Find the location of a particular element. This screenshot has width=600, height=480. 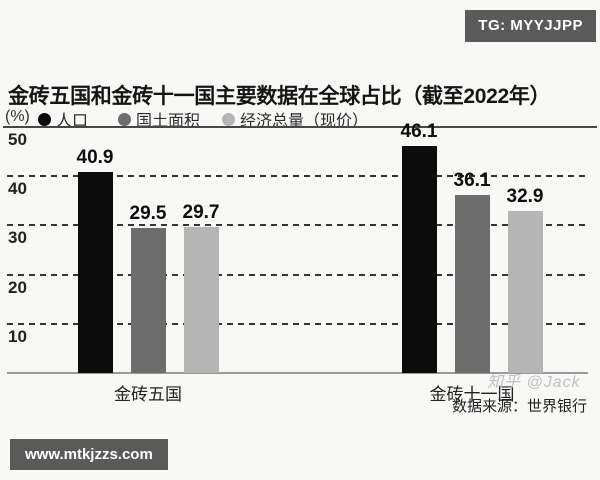

y-tick-label: 40 is located at coordinates (17, 189).